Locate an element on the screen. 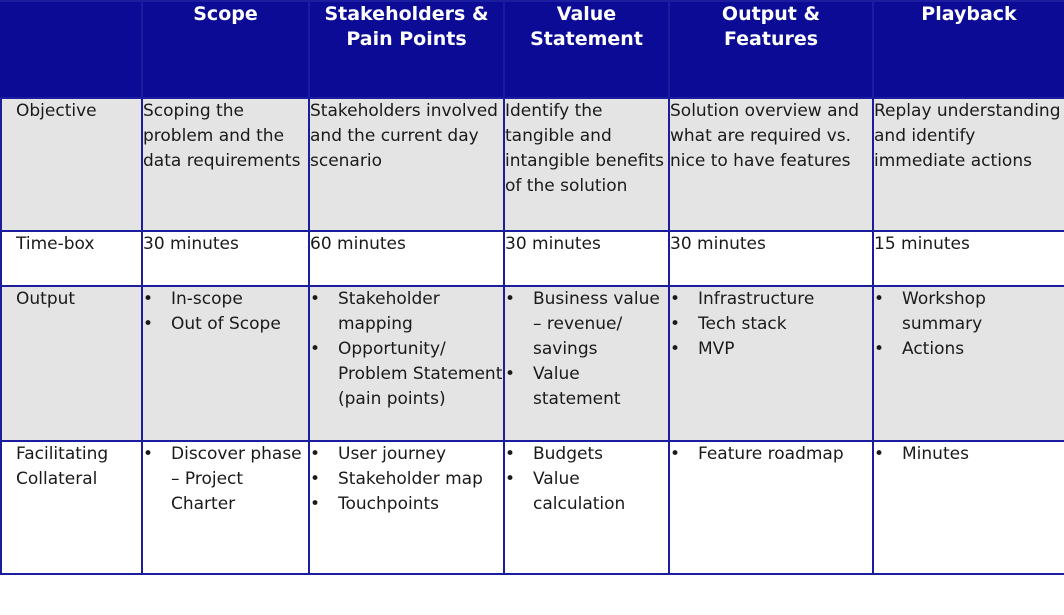 The width and height of the screenshot is (1064, 615). bullet-list: InfrastructureTech stackMVP is located at coordinates (771, 324).